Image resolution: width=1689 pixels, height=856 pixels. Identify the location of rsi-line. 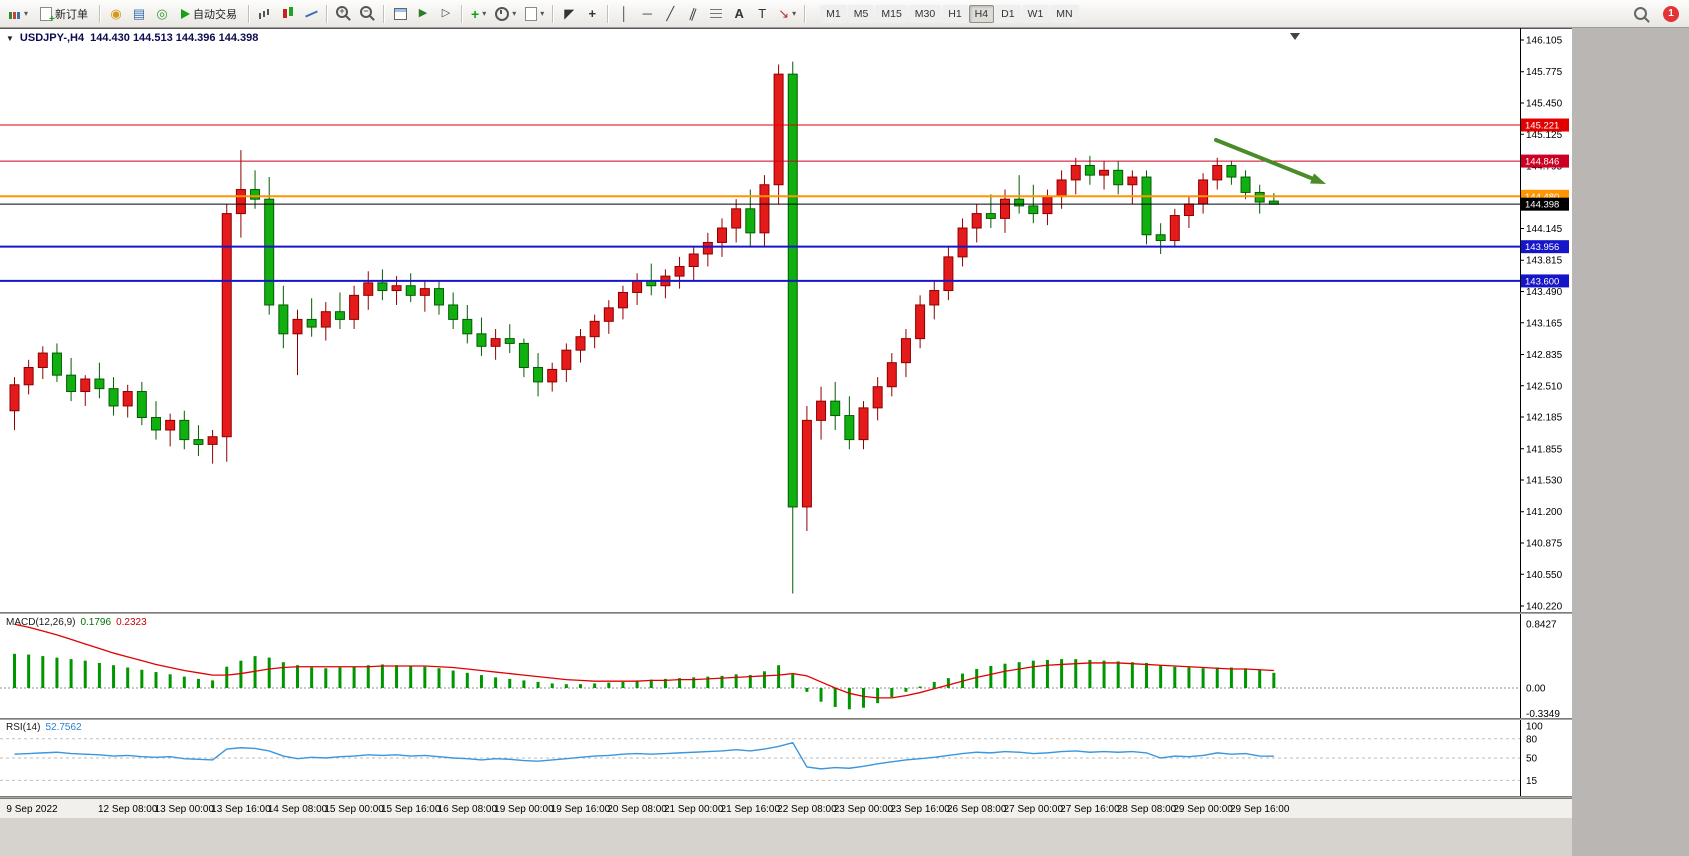
(644, 755).